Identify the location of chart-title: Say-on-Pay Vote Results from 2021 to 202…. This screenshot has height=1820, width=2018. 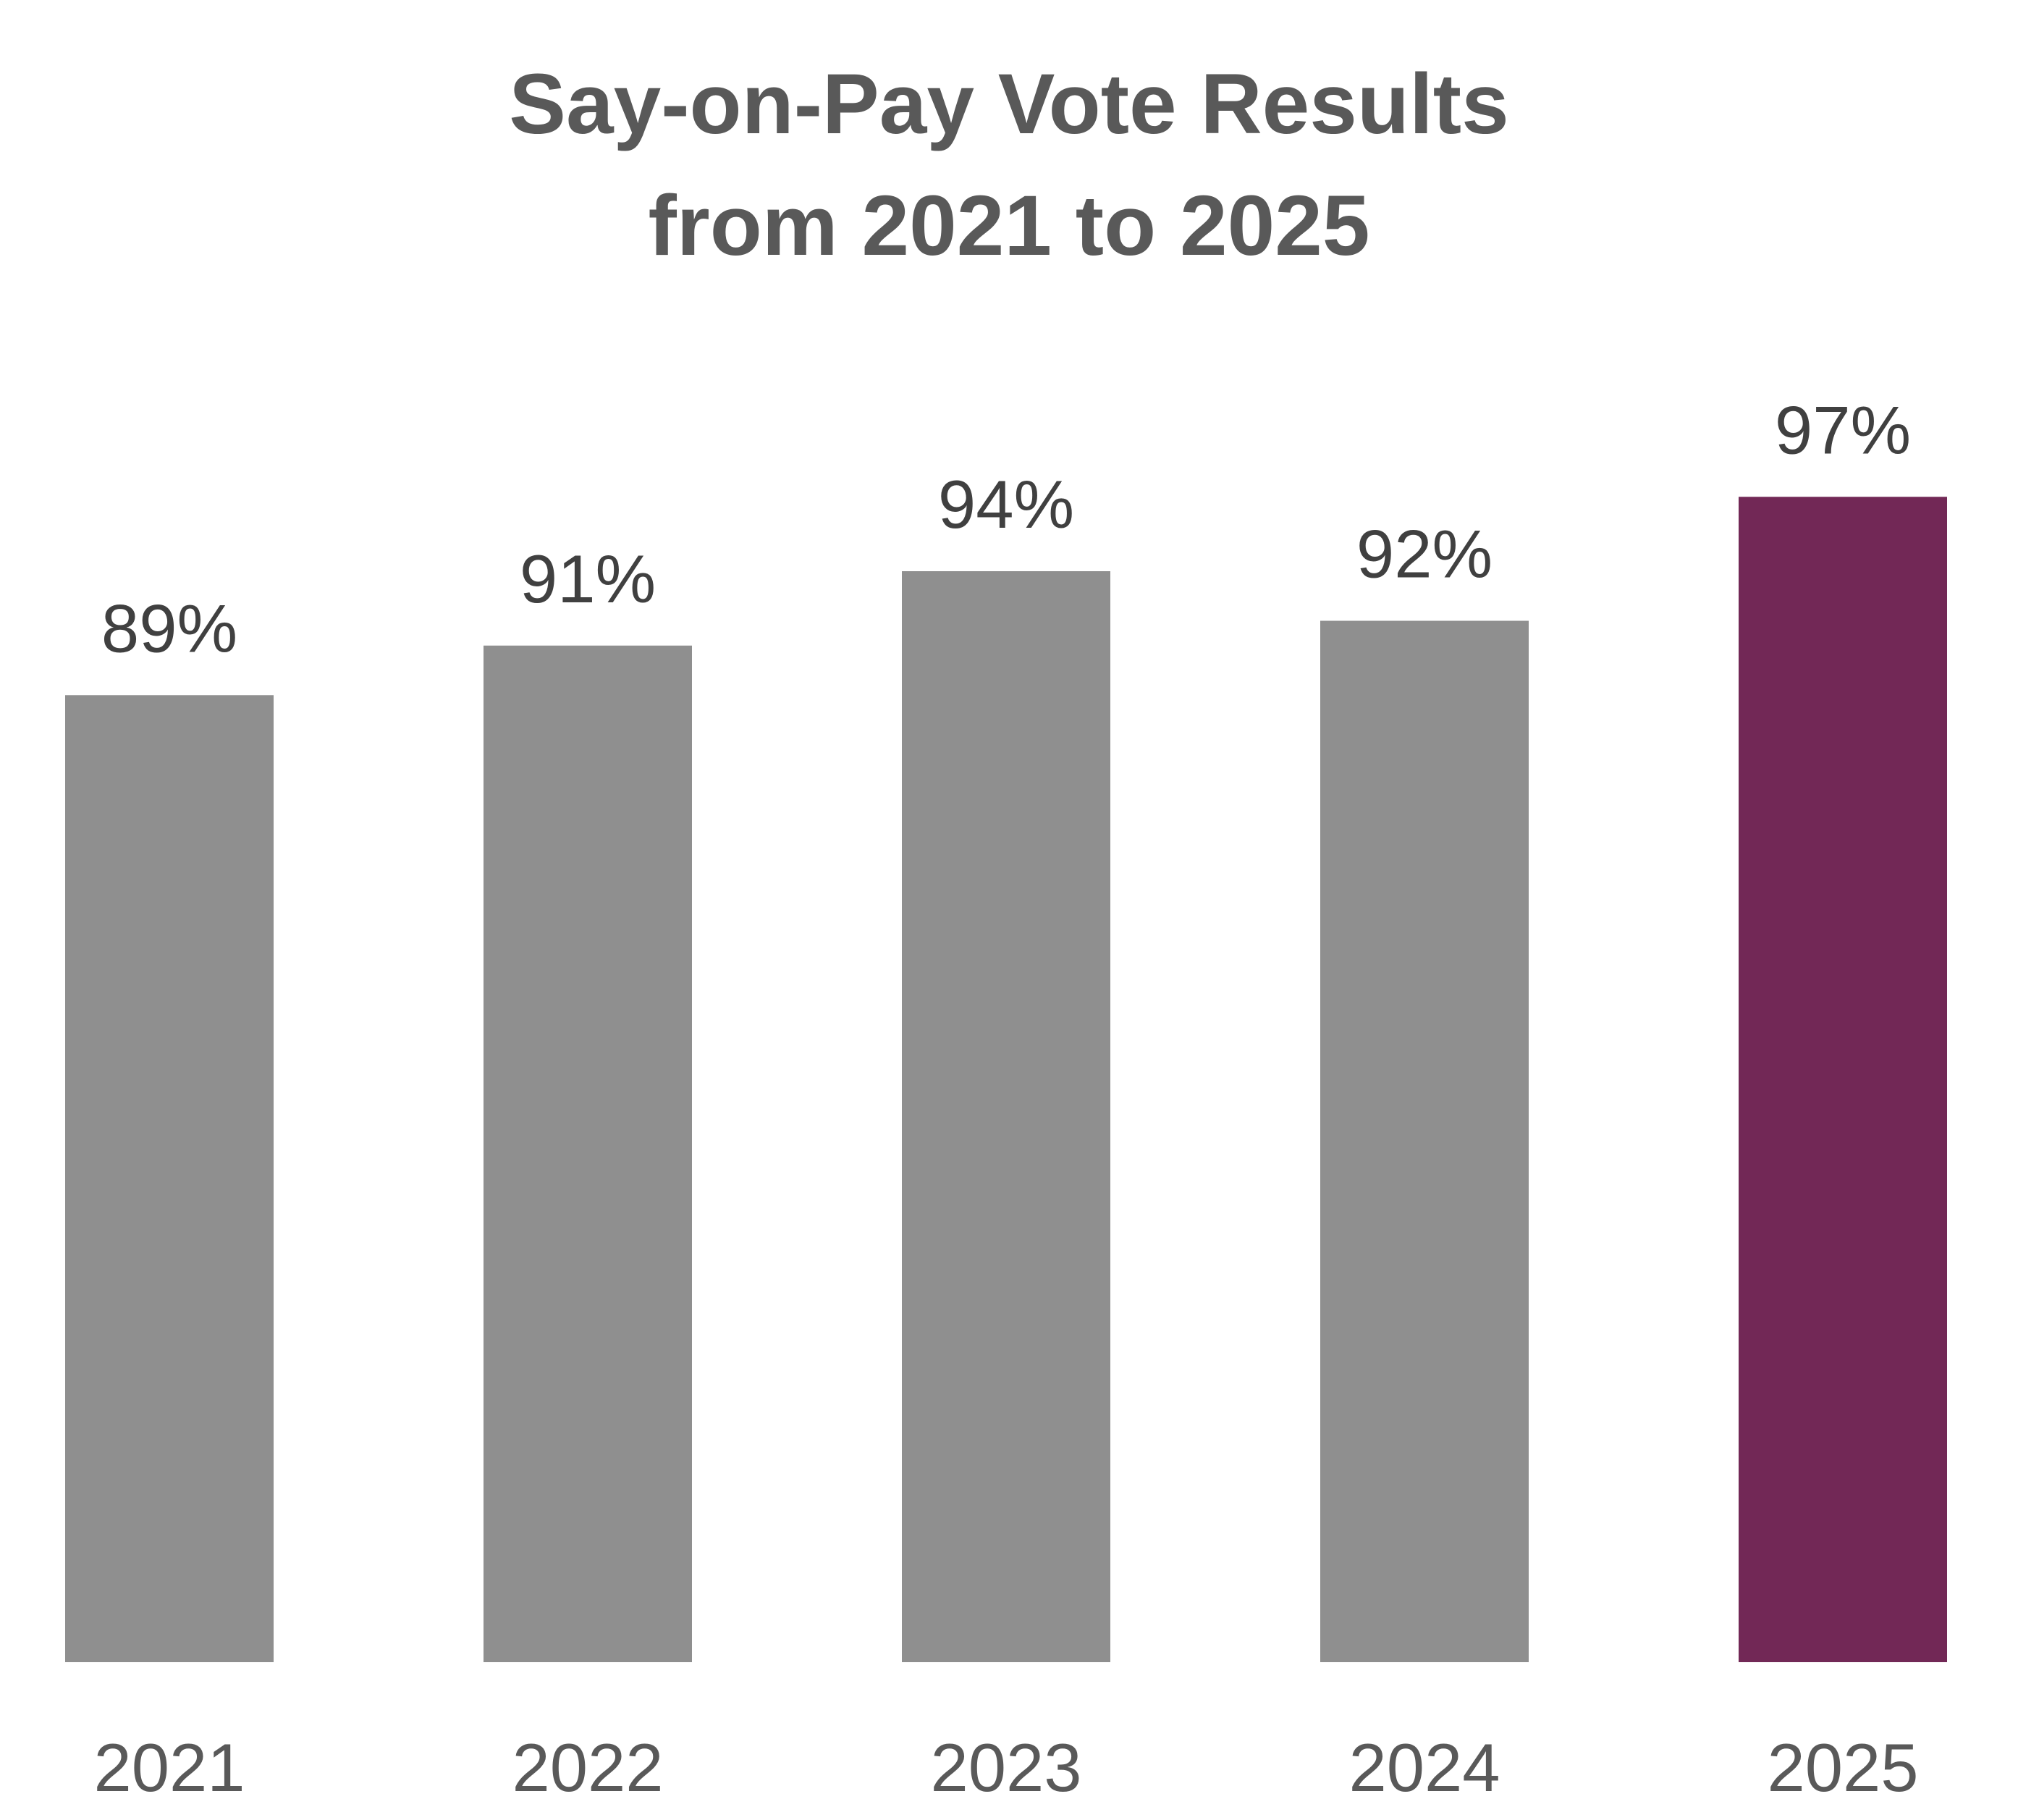
(1009, 165).